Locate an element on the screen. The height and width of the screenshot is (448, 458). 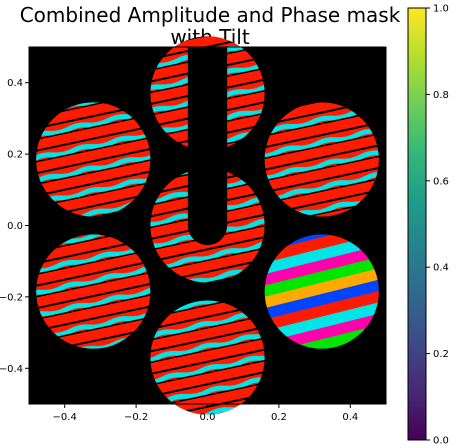
y-tick: −0.2 is located at coordinates (14, 297).